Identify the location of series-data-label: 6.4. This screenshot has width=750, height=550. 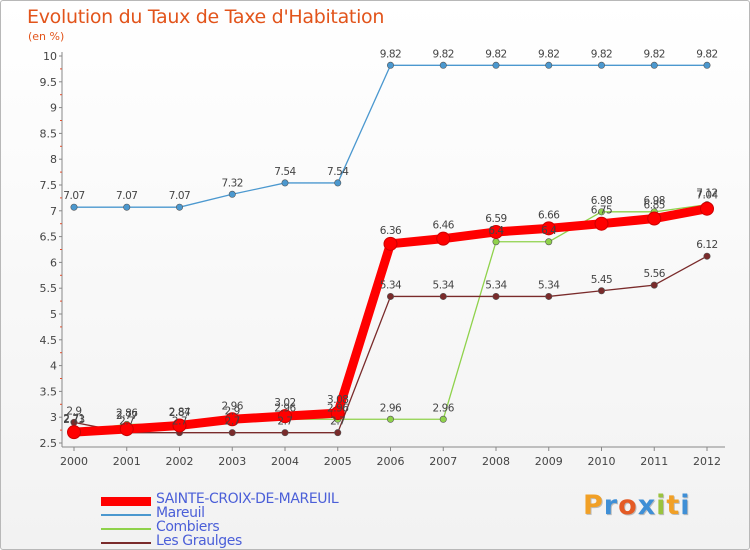
(496, 231).